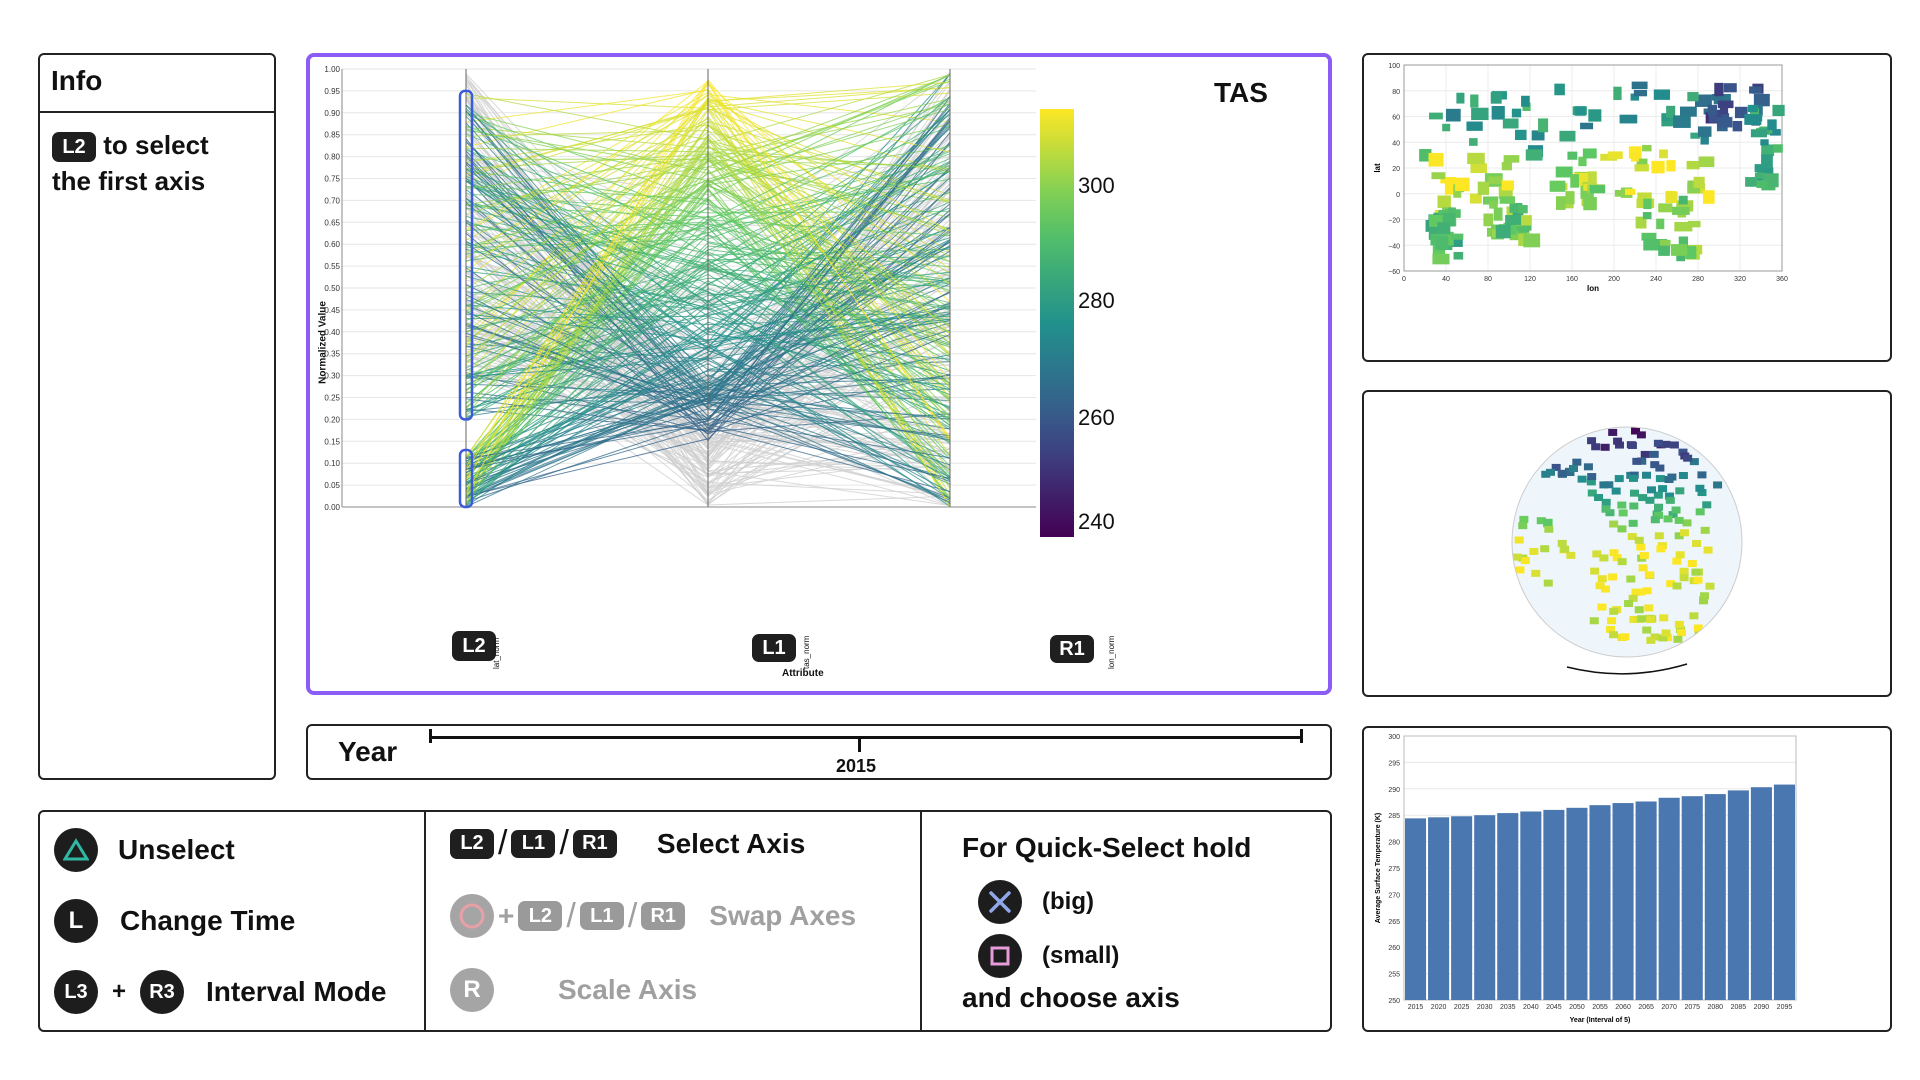  What do you see at coordinates (1394, 763) in the screenshot?
I see `bar-ytick: 295` at bounding box center [1394, 763].